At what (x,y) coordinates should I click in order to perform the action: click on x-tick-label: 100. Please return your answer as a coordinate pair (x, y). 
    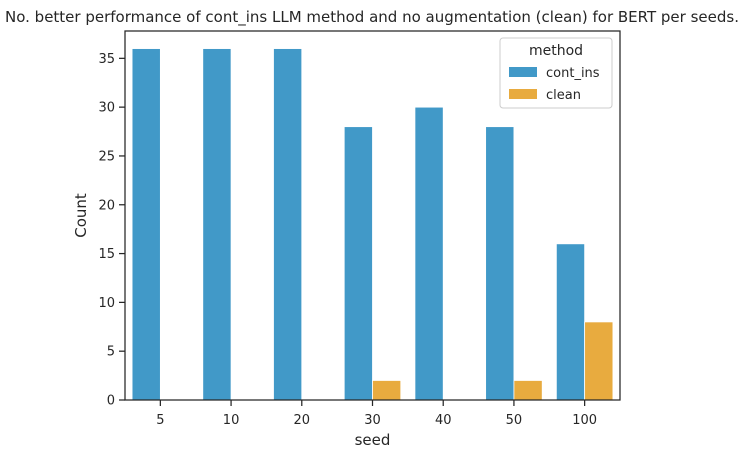
    Looking at the image, I should click on (584, 420).